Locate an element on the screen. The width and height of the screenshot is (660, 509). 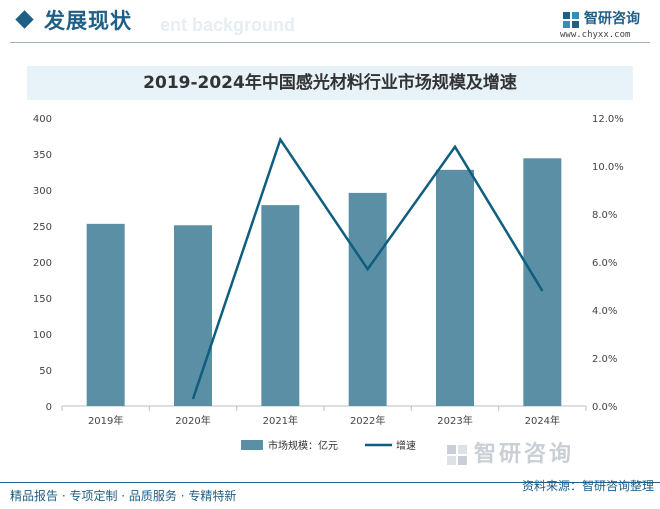
chart-title: 2019-2024年中国感光材料行业市场规模及增速 is located at coordinates (330, 83).